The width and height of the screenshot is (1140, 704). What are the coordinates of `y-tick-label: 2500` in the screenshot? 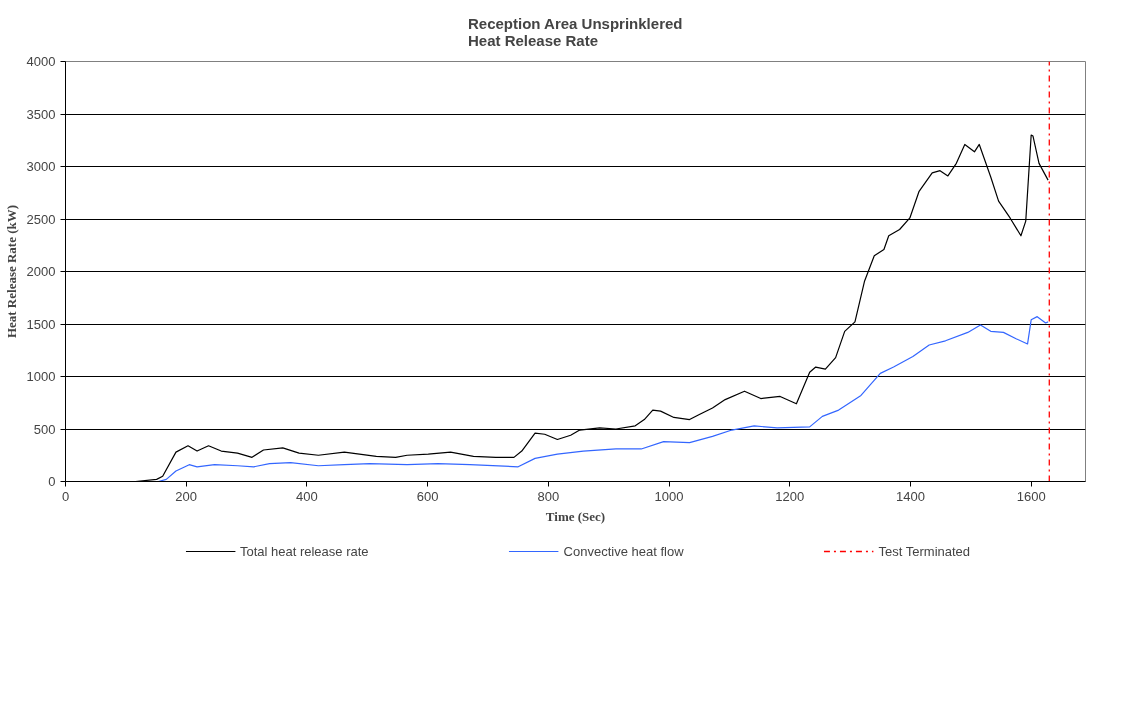 It's located at (41, 219).